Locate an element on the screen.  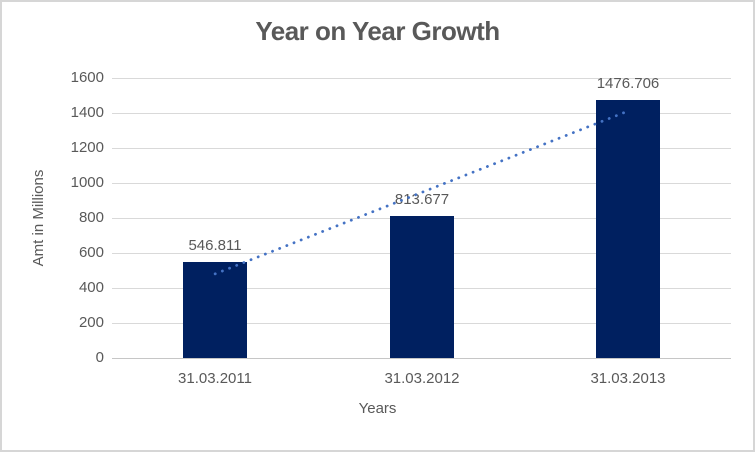
data-label: 813.677 is located at coordinates (422, 199).